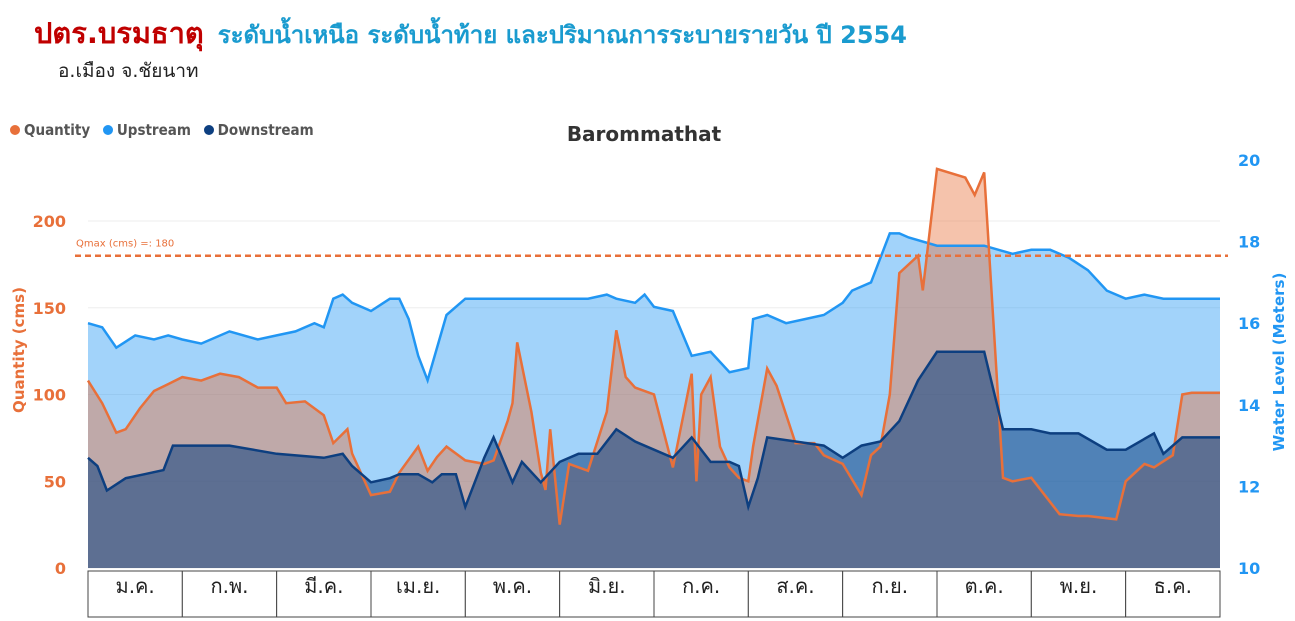 The width and height of the screenshot is (1295, 621). Describe the element at coordinates (153, 130) in the screenshot. I see `legend-label-upstream: Upstream` at that location.